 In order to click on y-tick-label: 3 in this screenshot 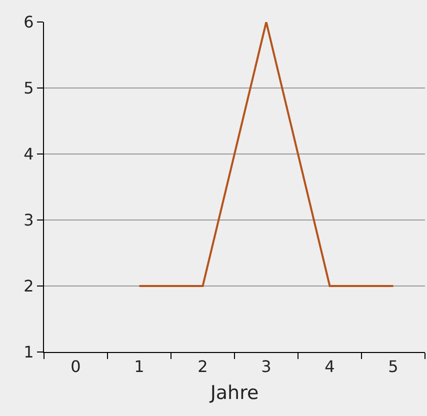, I will do `click(29, 220)`.